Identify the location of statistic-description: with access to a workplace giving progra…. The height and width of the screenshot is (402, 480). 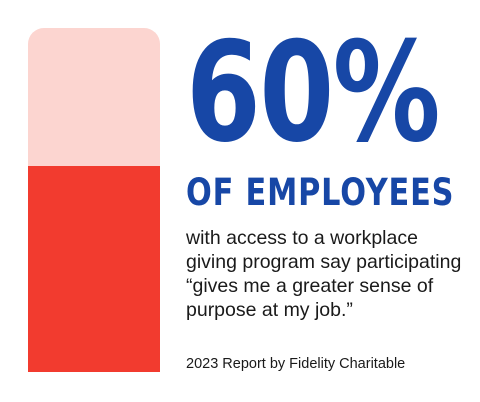
(324, 274).